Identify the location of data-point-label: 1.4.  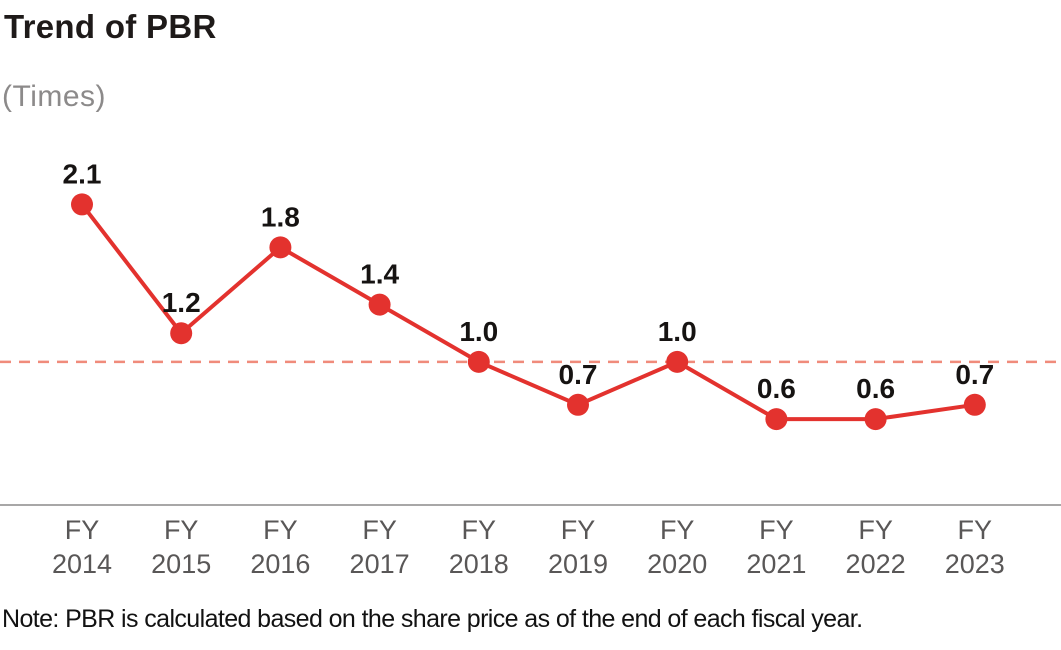
(379, 274).